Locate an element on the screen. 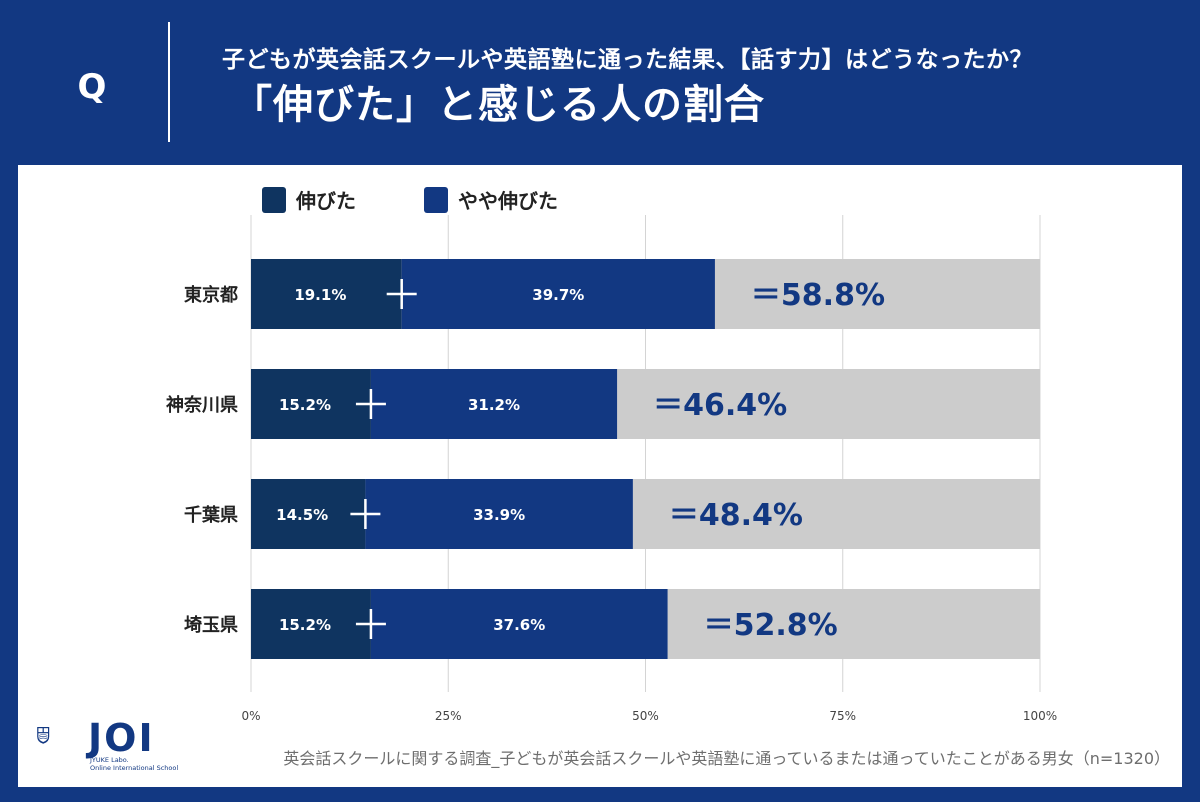 The height and width of the screenshot is (802, 1200). x-tick-label: 50% is located at coordinates (645, 716).